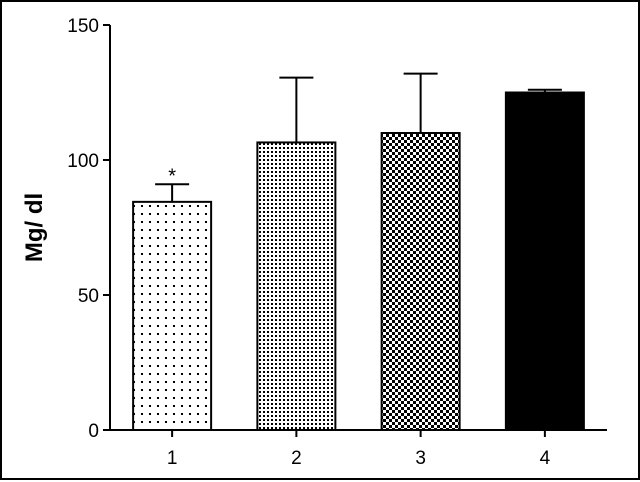 The image size is (640, 482). What do you see at coordinates (172, 458) in the screenshot?
I see `x-tick-label-1: 1` at bounding box center [172, 458].